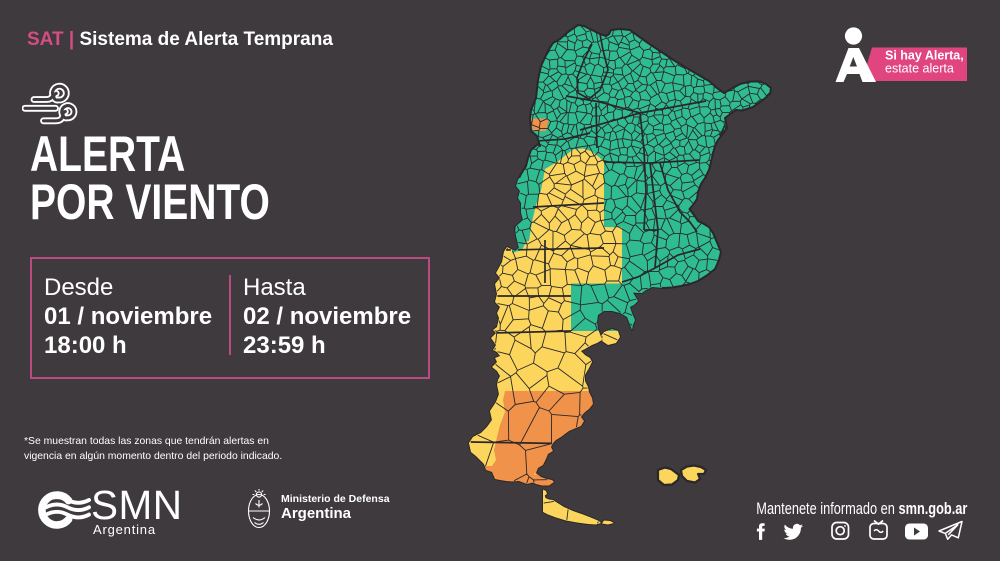  What do you see at coordinates (137, 505) in the screenshot?
I see `svg-text: SMN` at bounding box center [137, 505].